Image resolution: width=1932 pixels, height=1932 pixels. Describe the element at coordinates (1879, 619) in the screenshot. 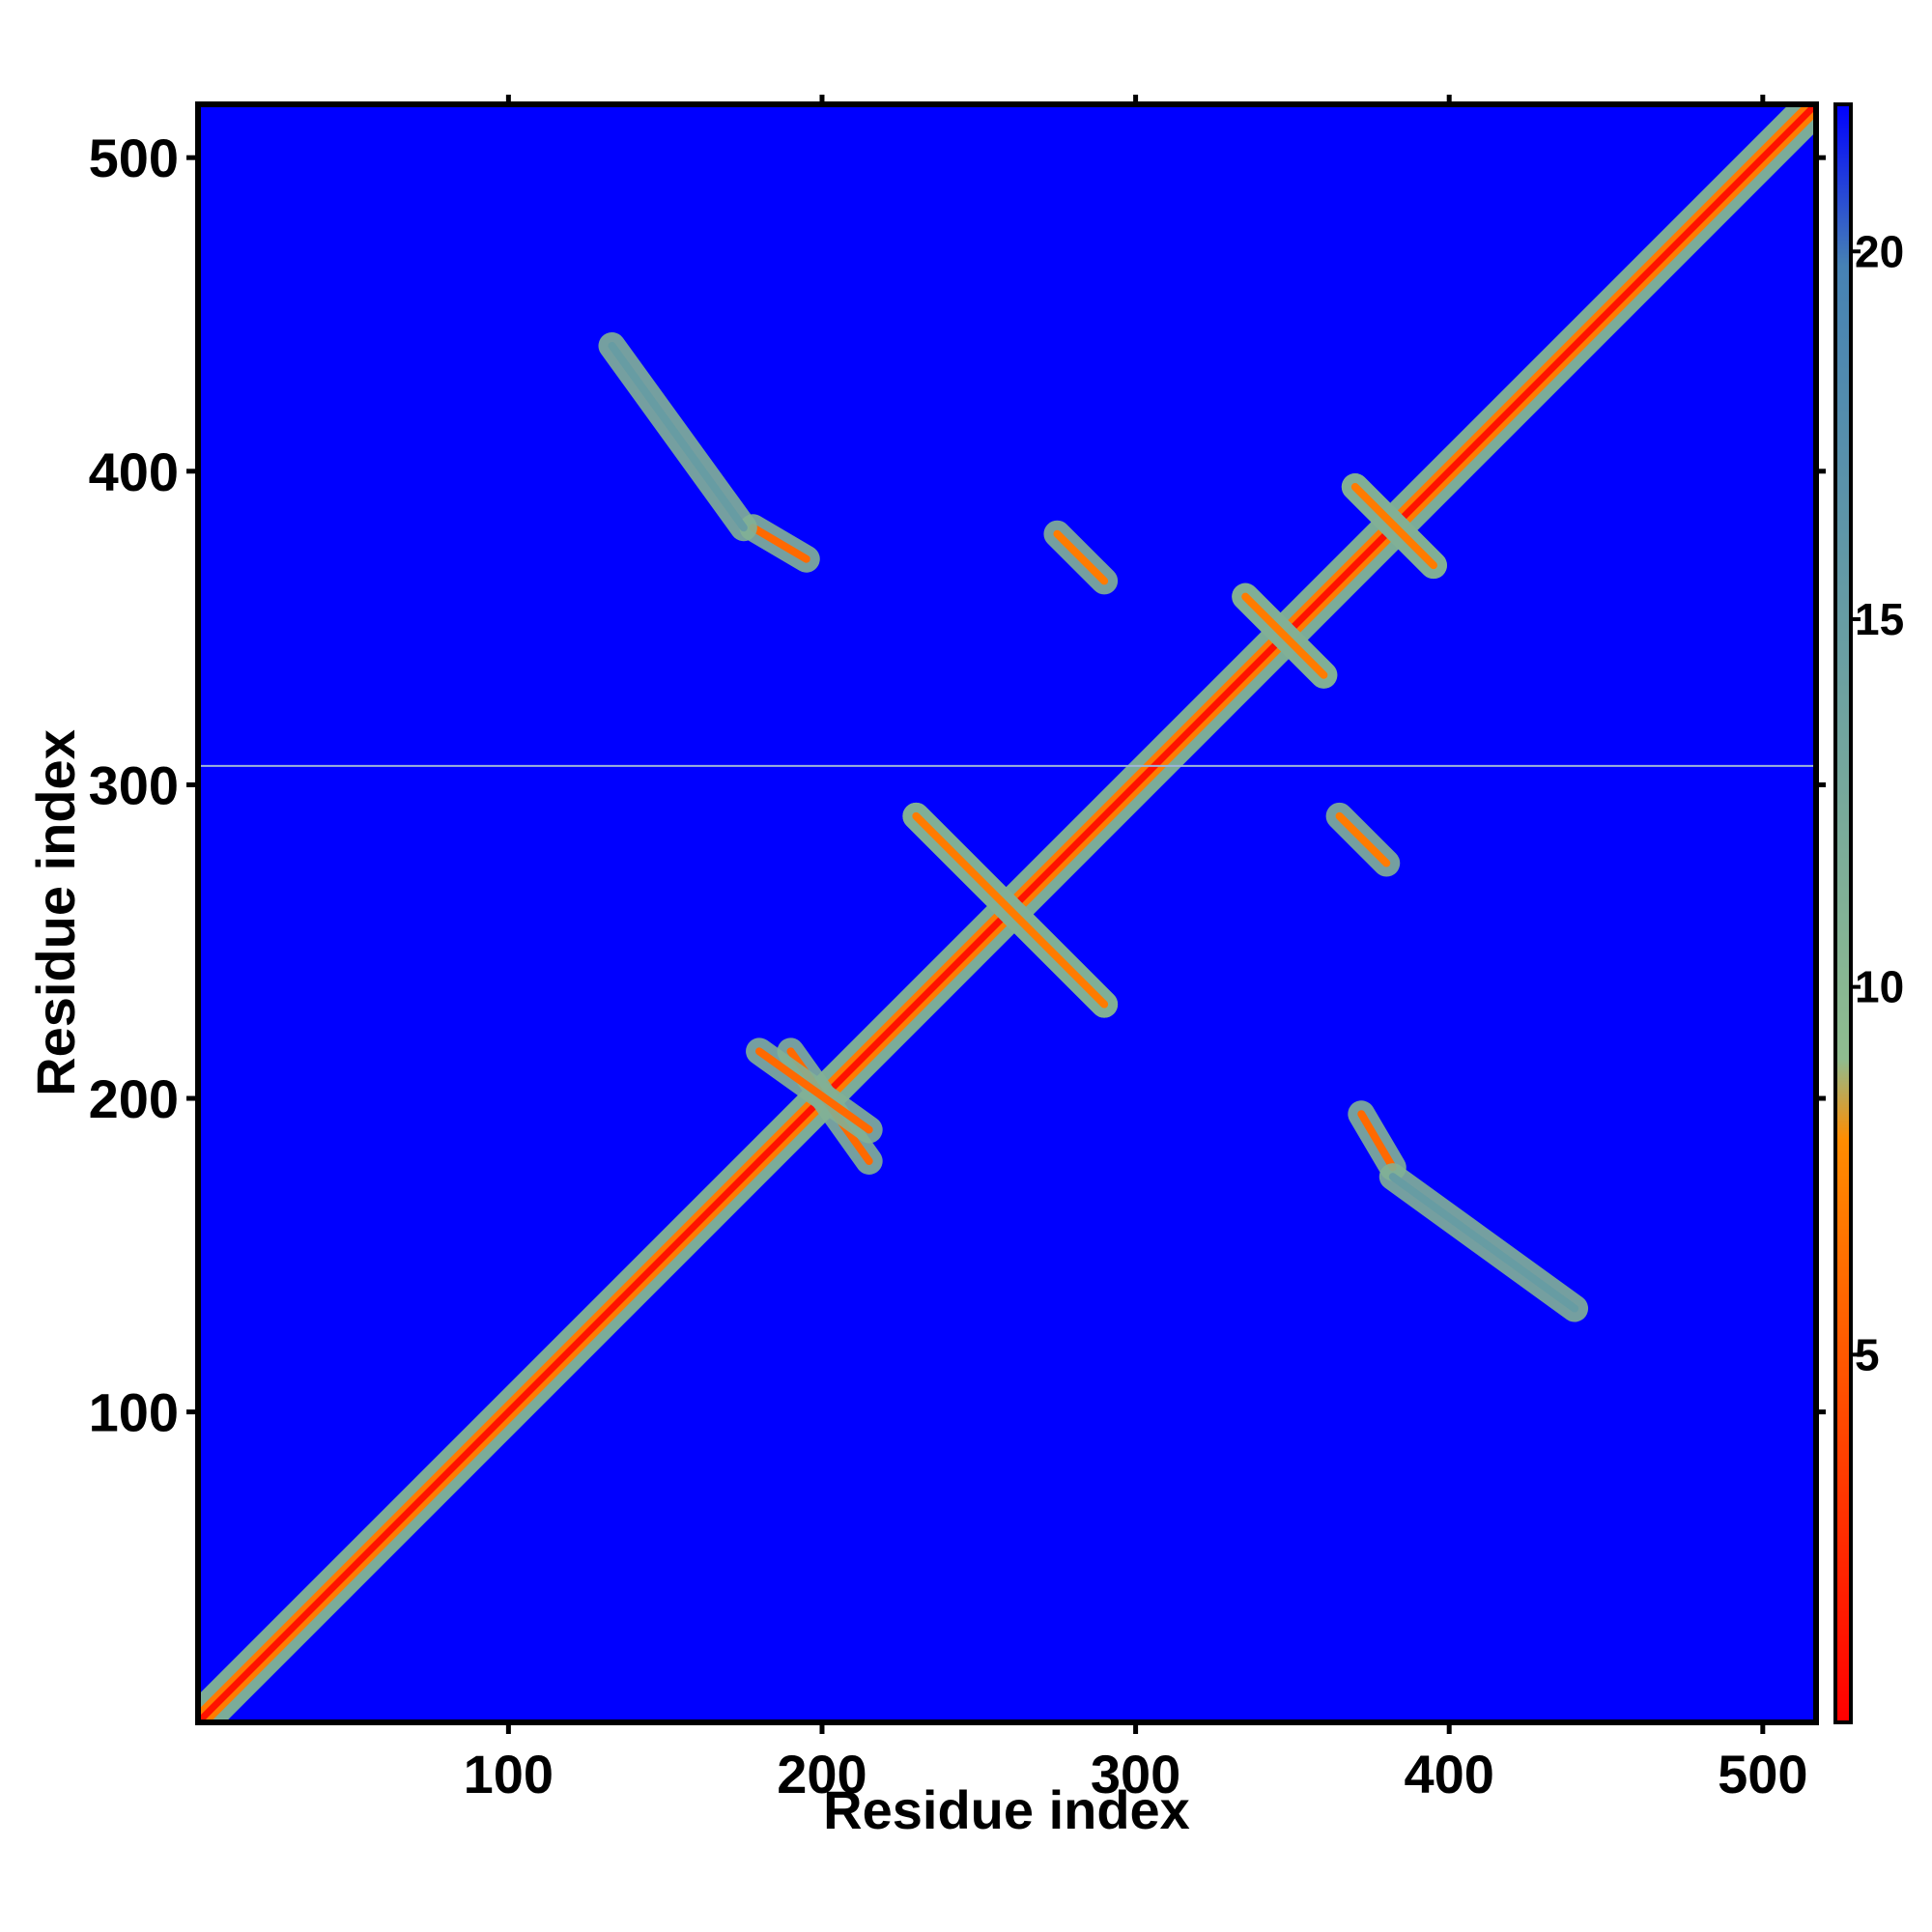

I see `colorbar-tick-label: 15` at that location.